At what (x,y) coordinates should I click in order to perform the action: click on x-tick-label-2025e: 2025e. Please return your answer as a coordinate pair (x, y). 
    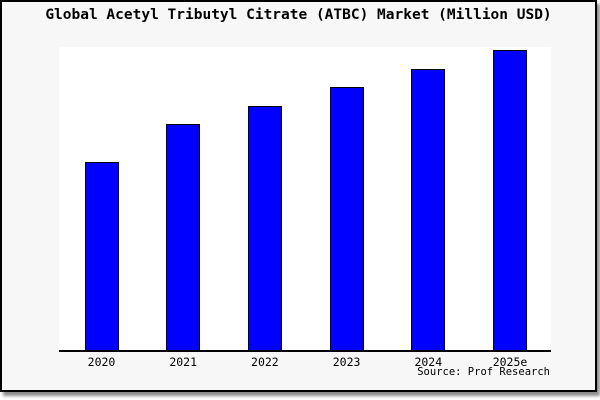
    Looking at the image, I should click on (510, 362).